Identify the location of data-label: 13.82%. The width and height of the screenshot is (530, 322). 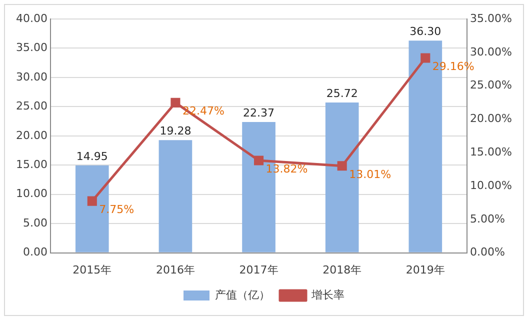
(287, 169).